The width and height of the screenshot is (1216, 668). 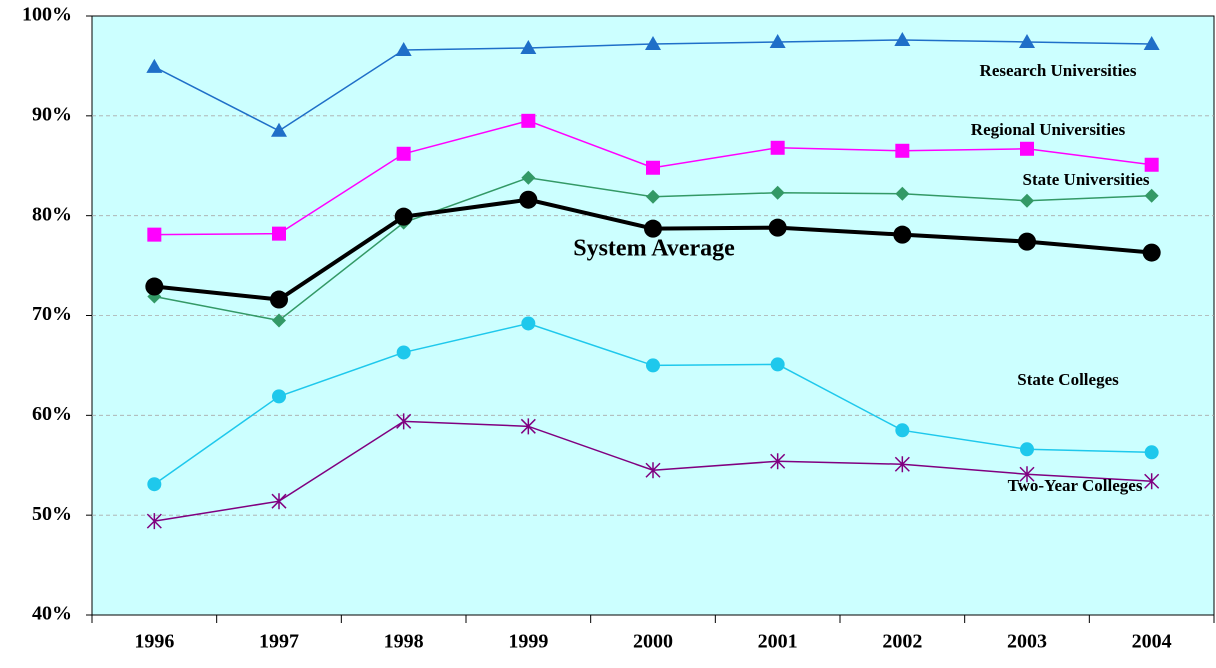 What do you see at coordinates (52, 114) in the screenshot?
I see `y-tick-label: 90%` at bounding box center [52, 114].